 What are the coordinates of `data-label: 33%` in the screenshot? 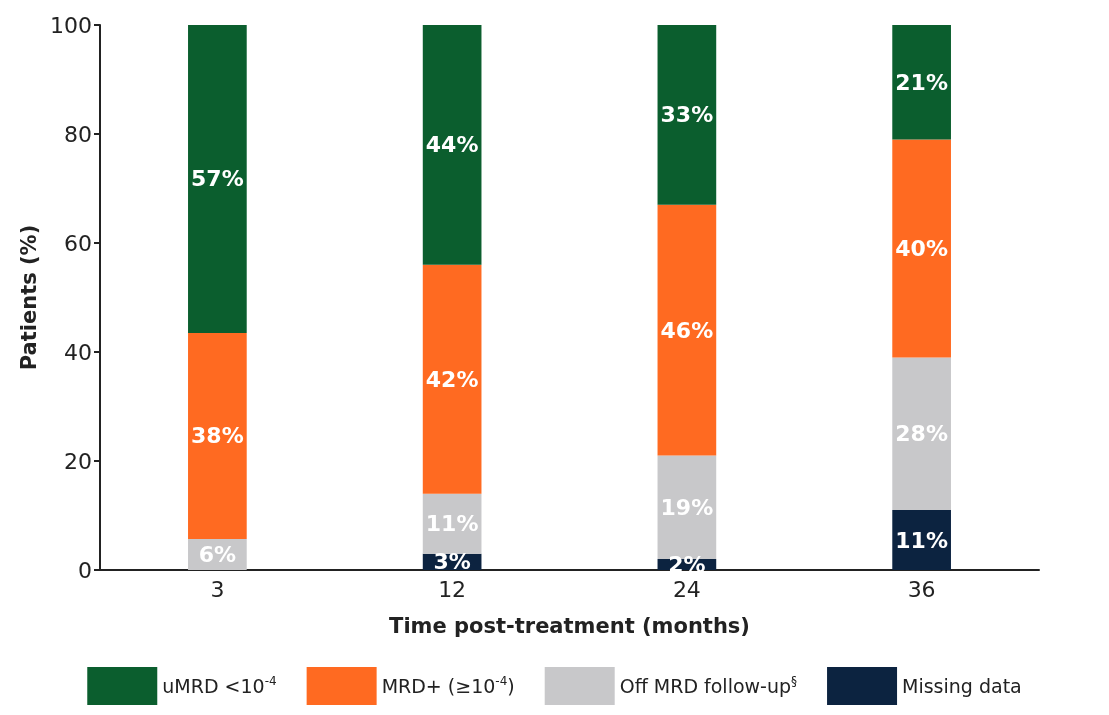 It's located at (687, 115).